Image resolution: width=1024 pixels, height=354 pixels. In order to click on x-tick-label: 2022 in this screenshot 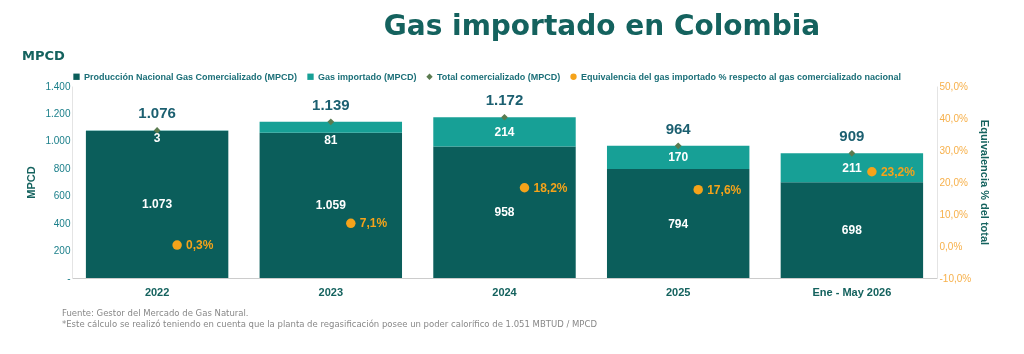, I will do `click(157, 291)`.